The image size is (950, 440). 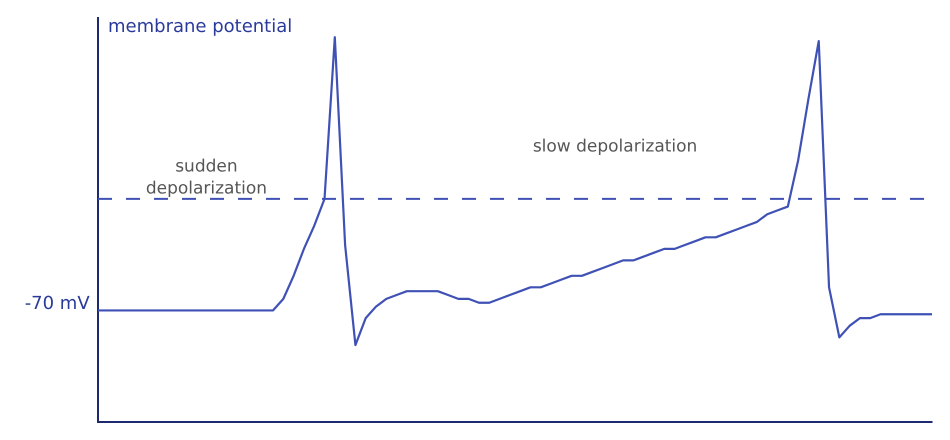 I want to click on annotation: sudden depolarization, so click(x=207, y=177).